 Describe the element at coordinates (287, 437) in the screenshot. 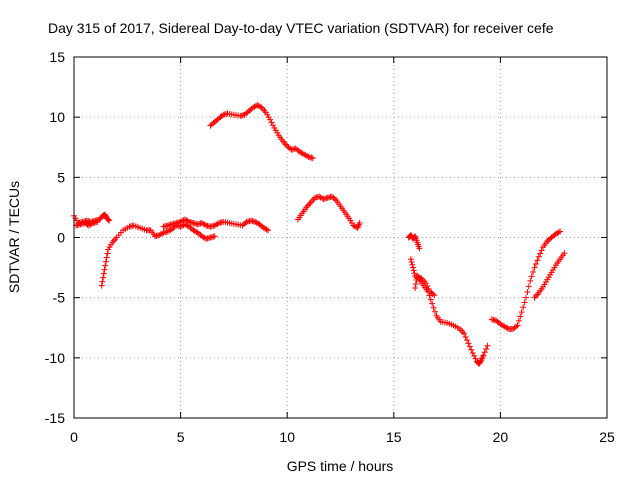

I see `x-tick-label: 10` at that location.